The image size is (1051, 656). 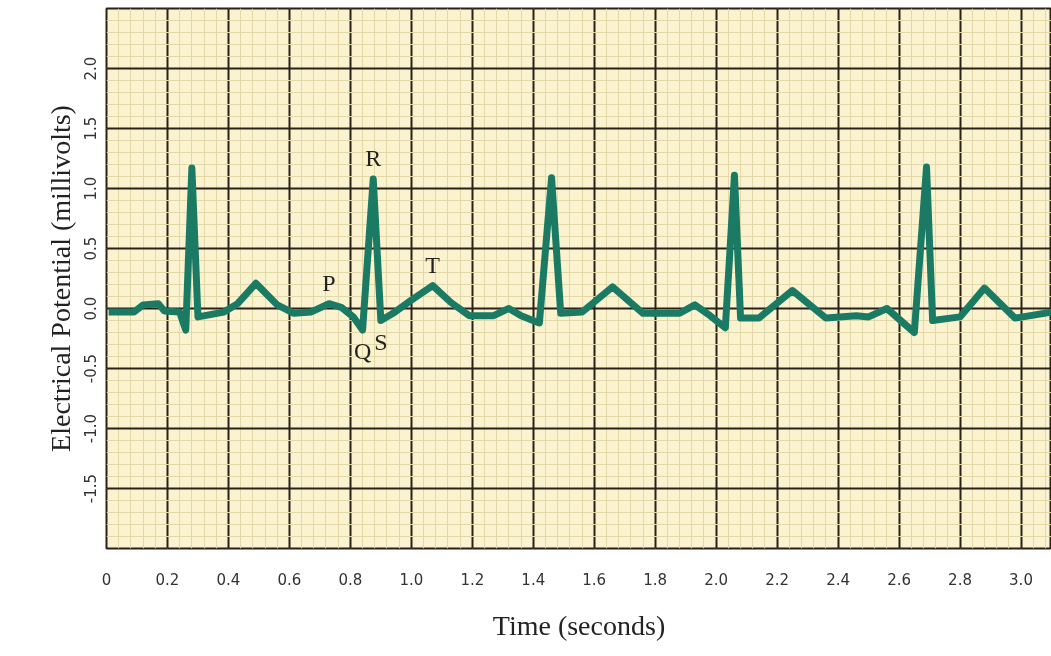 What do you see at coordinates (579, 625) in the screenshot?
I see `x-axis-title: Time (seconds)` at bounding box center [579, 625].